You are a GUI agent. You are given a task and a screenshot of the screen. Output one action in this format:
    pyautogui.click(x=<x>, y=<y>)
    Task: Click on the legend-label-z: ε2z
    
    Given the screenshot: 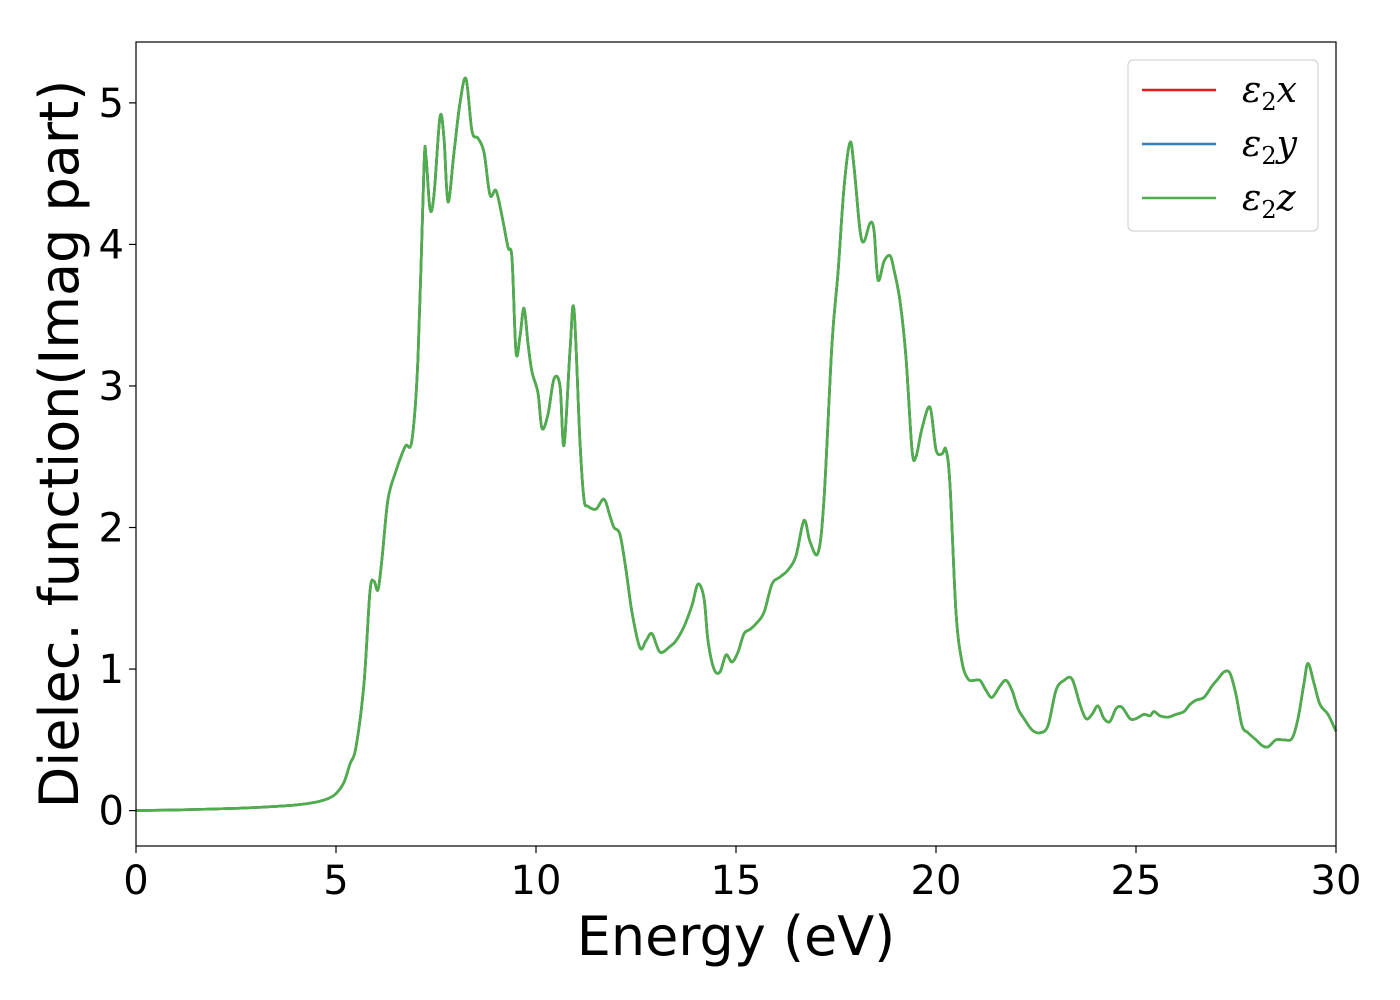 What is the action you would take?
    pyautogui.click(x=1269, y=201)
    